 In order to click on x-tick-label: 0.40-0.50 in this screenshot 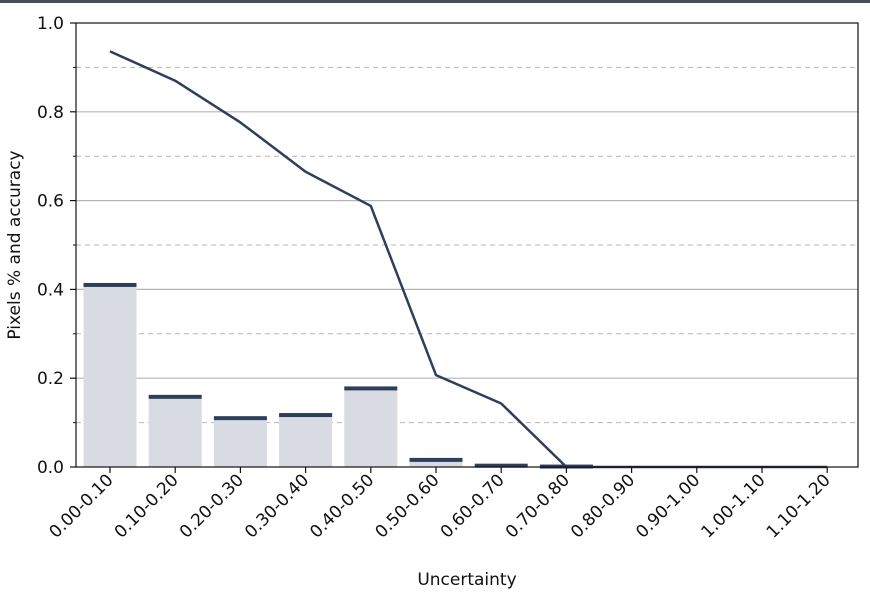, I will do `click(342, 506)`.